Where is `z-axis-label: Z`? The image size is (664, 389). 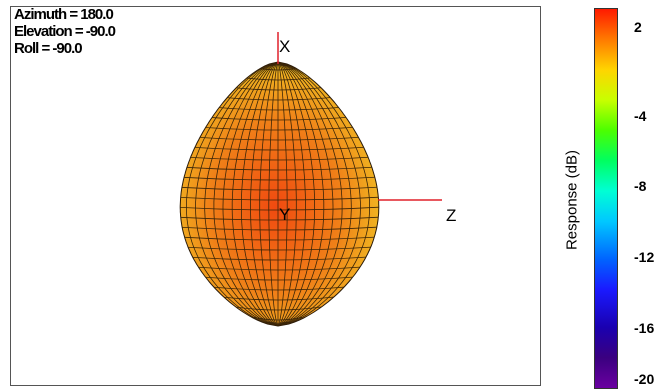
z-axis-label: Z is located at coordinates (451, 215).